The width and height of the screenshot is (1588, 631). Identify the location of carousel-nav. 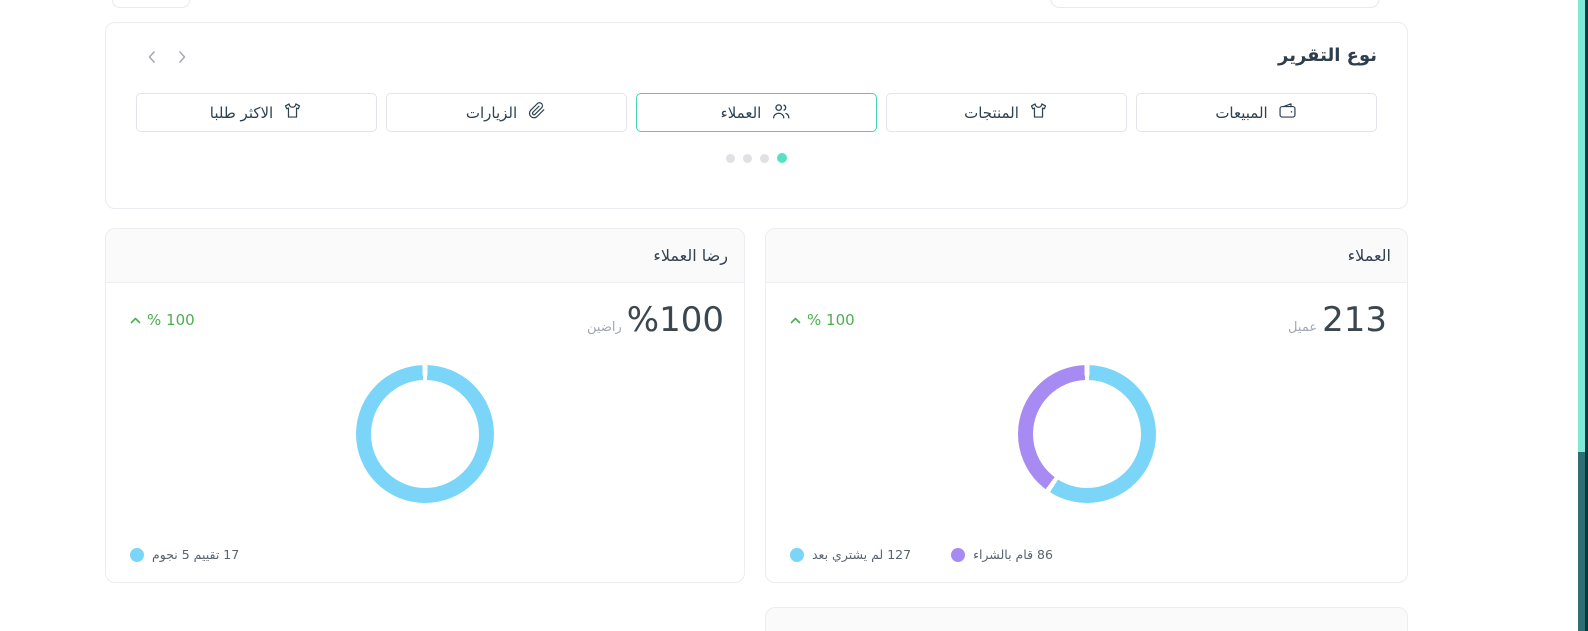
(167, 57).